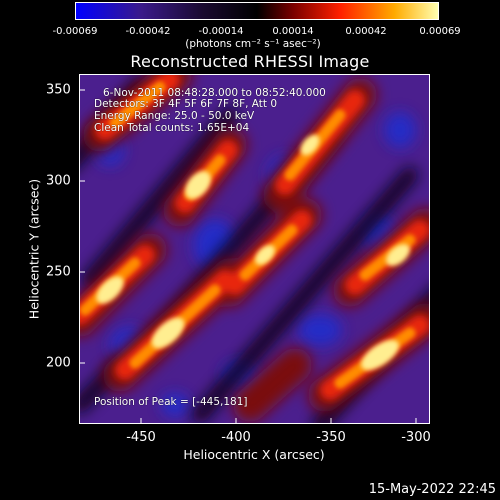 The height and width of the screenshot is (500, 500). Describe the element at coordinates (174, 116) in the screenshot. I see `energy-range-text: Energy Range: 25.0 - 50.0 keV` at that location.